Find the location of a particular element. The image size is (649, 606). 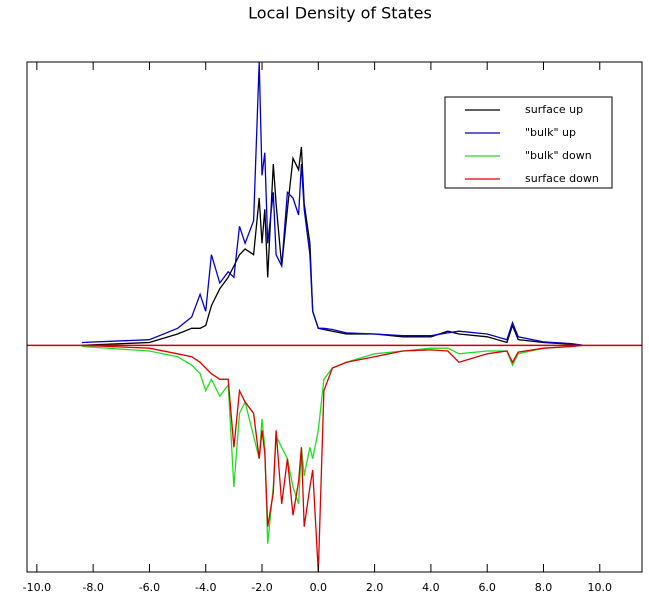

x-tick-label: -2.0 is located at coordinates (261, 587).